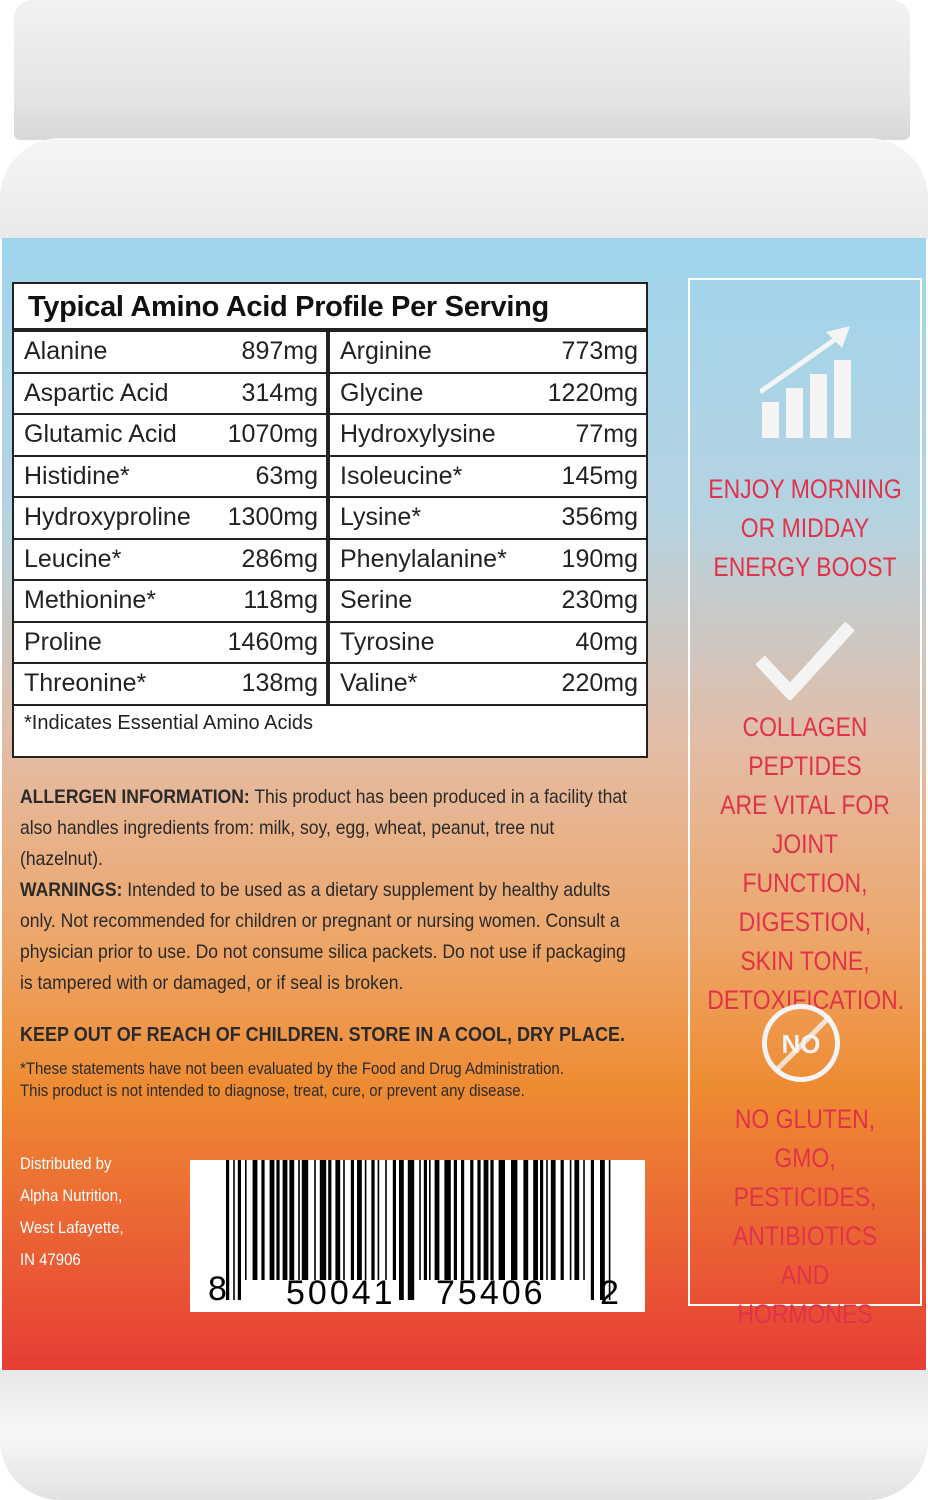  Describe the element at coordinates (805, 1255) in the screenshot. I see `panel-line: ANTIBIOTICS AND` at that location.